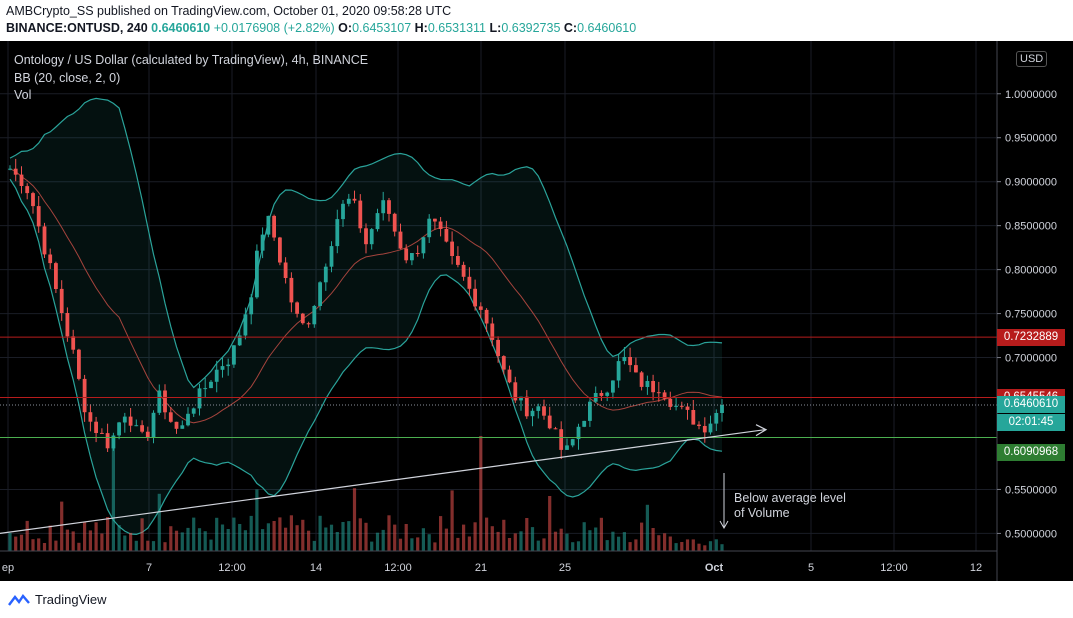 Image resolution: width=1073 pixels, height=618 pixels. I want to click on price-tick-label: 0.5000000, so click(1031, 534).